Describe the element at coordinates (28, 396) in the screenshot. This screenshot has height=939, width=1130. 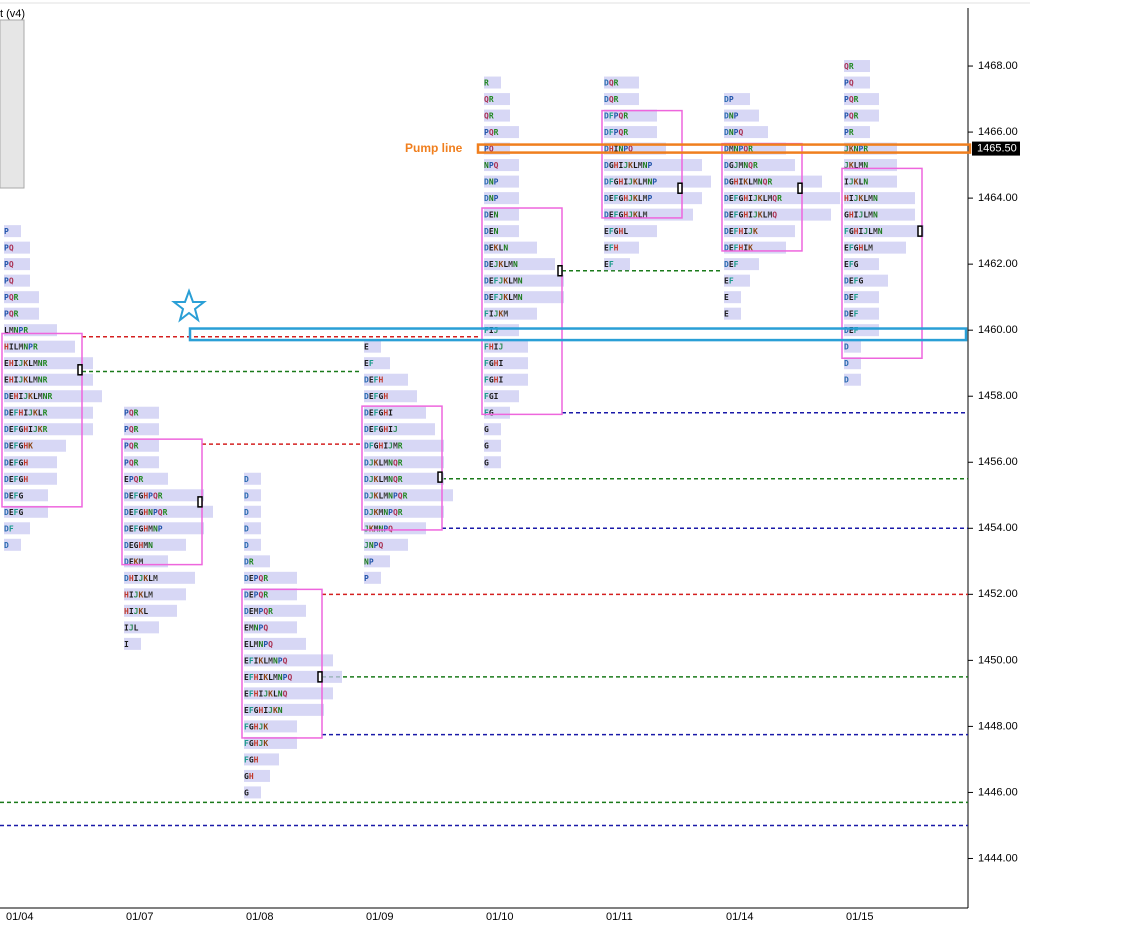
I see `tpo-row: DEHIJKLMNR` at that location.